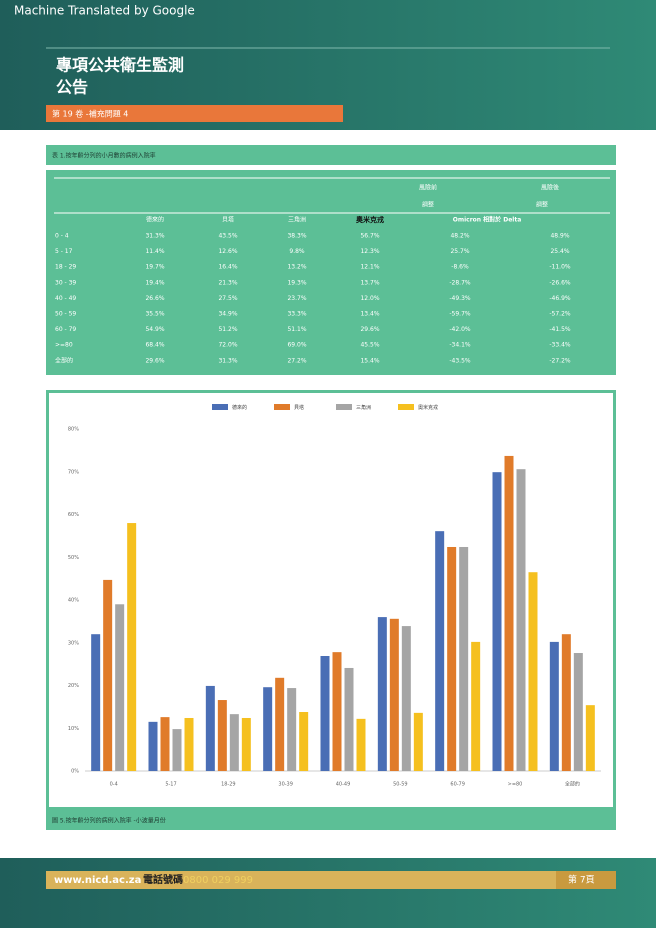  Describe the element at coordinates (228, 785) in the screenshot. I see `x-tick-label: 18-29` at that location.